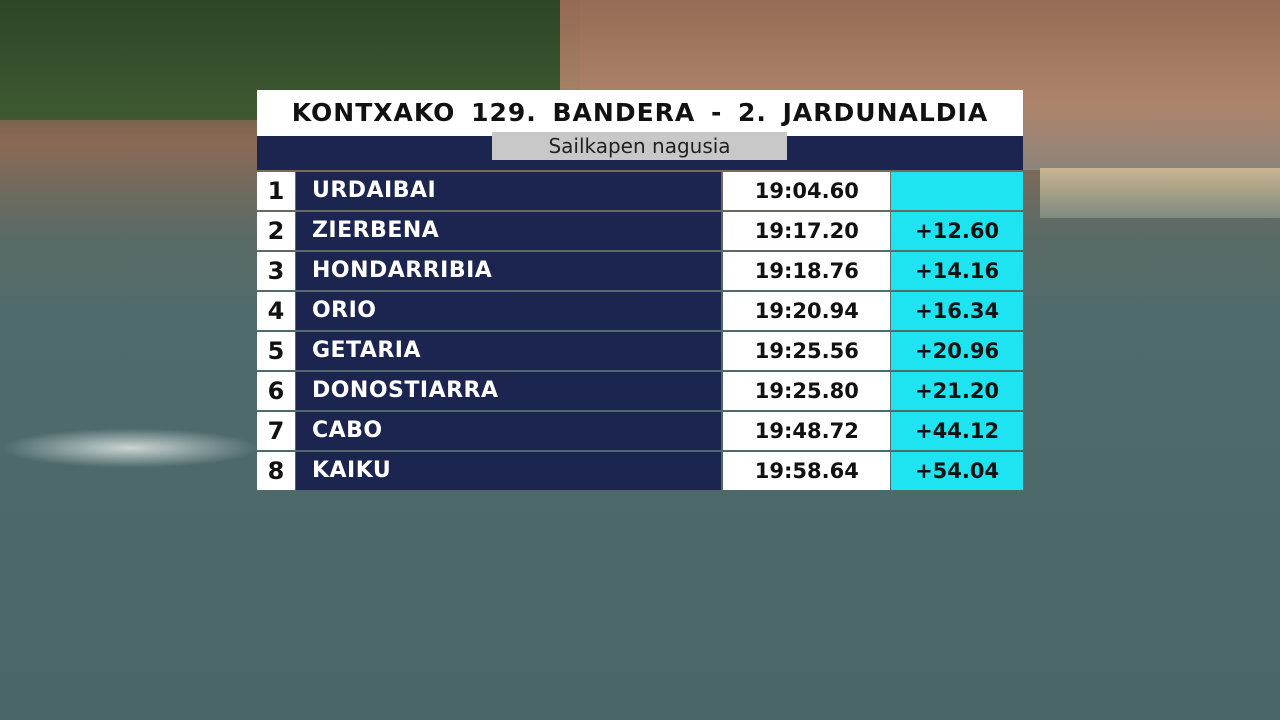 This screenshot has height=720, width=1280. Describe the element at coordinates (276, 391) in the screenshot. I see `position-cell: 6` at that location.